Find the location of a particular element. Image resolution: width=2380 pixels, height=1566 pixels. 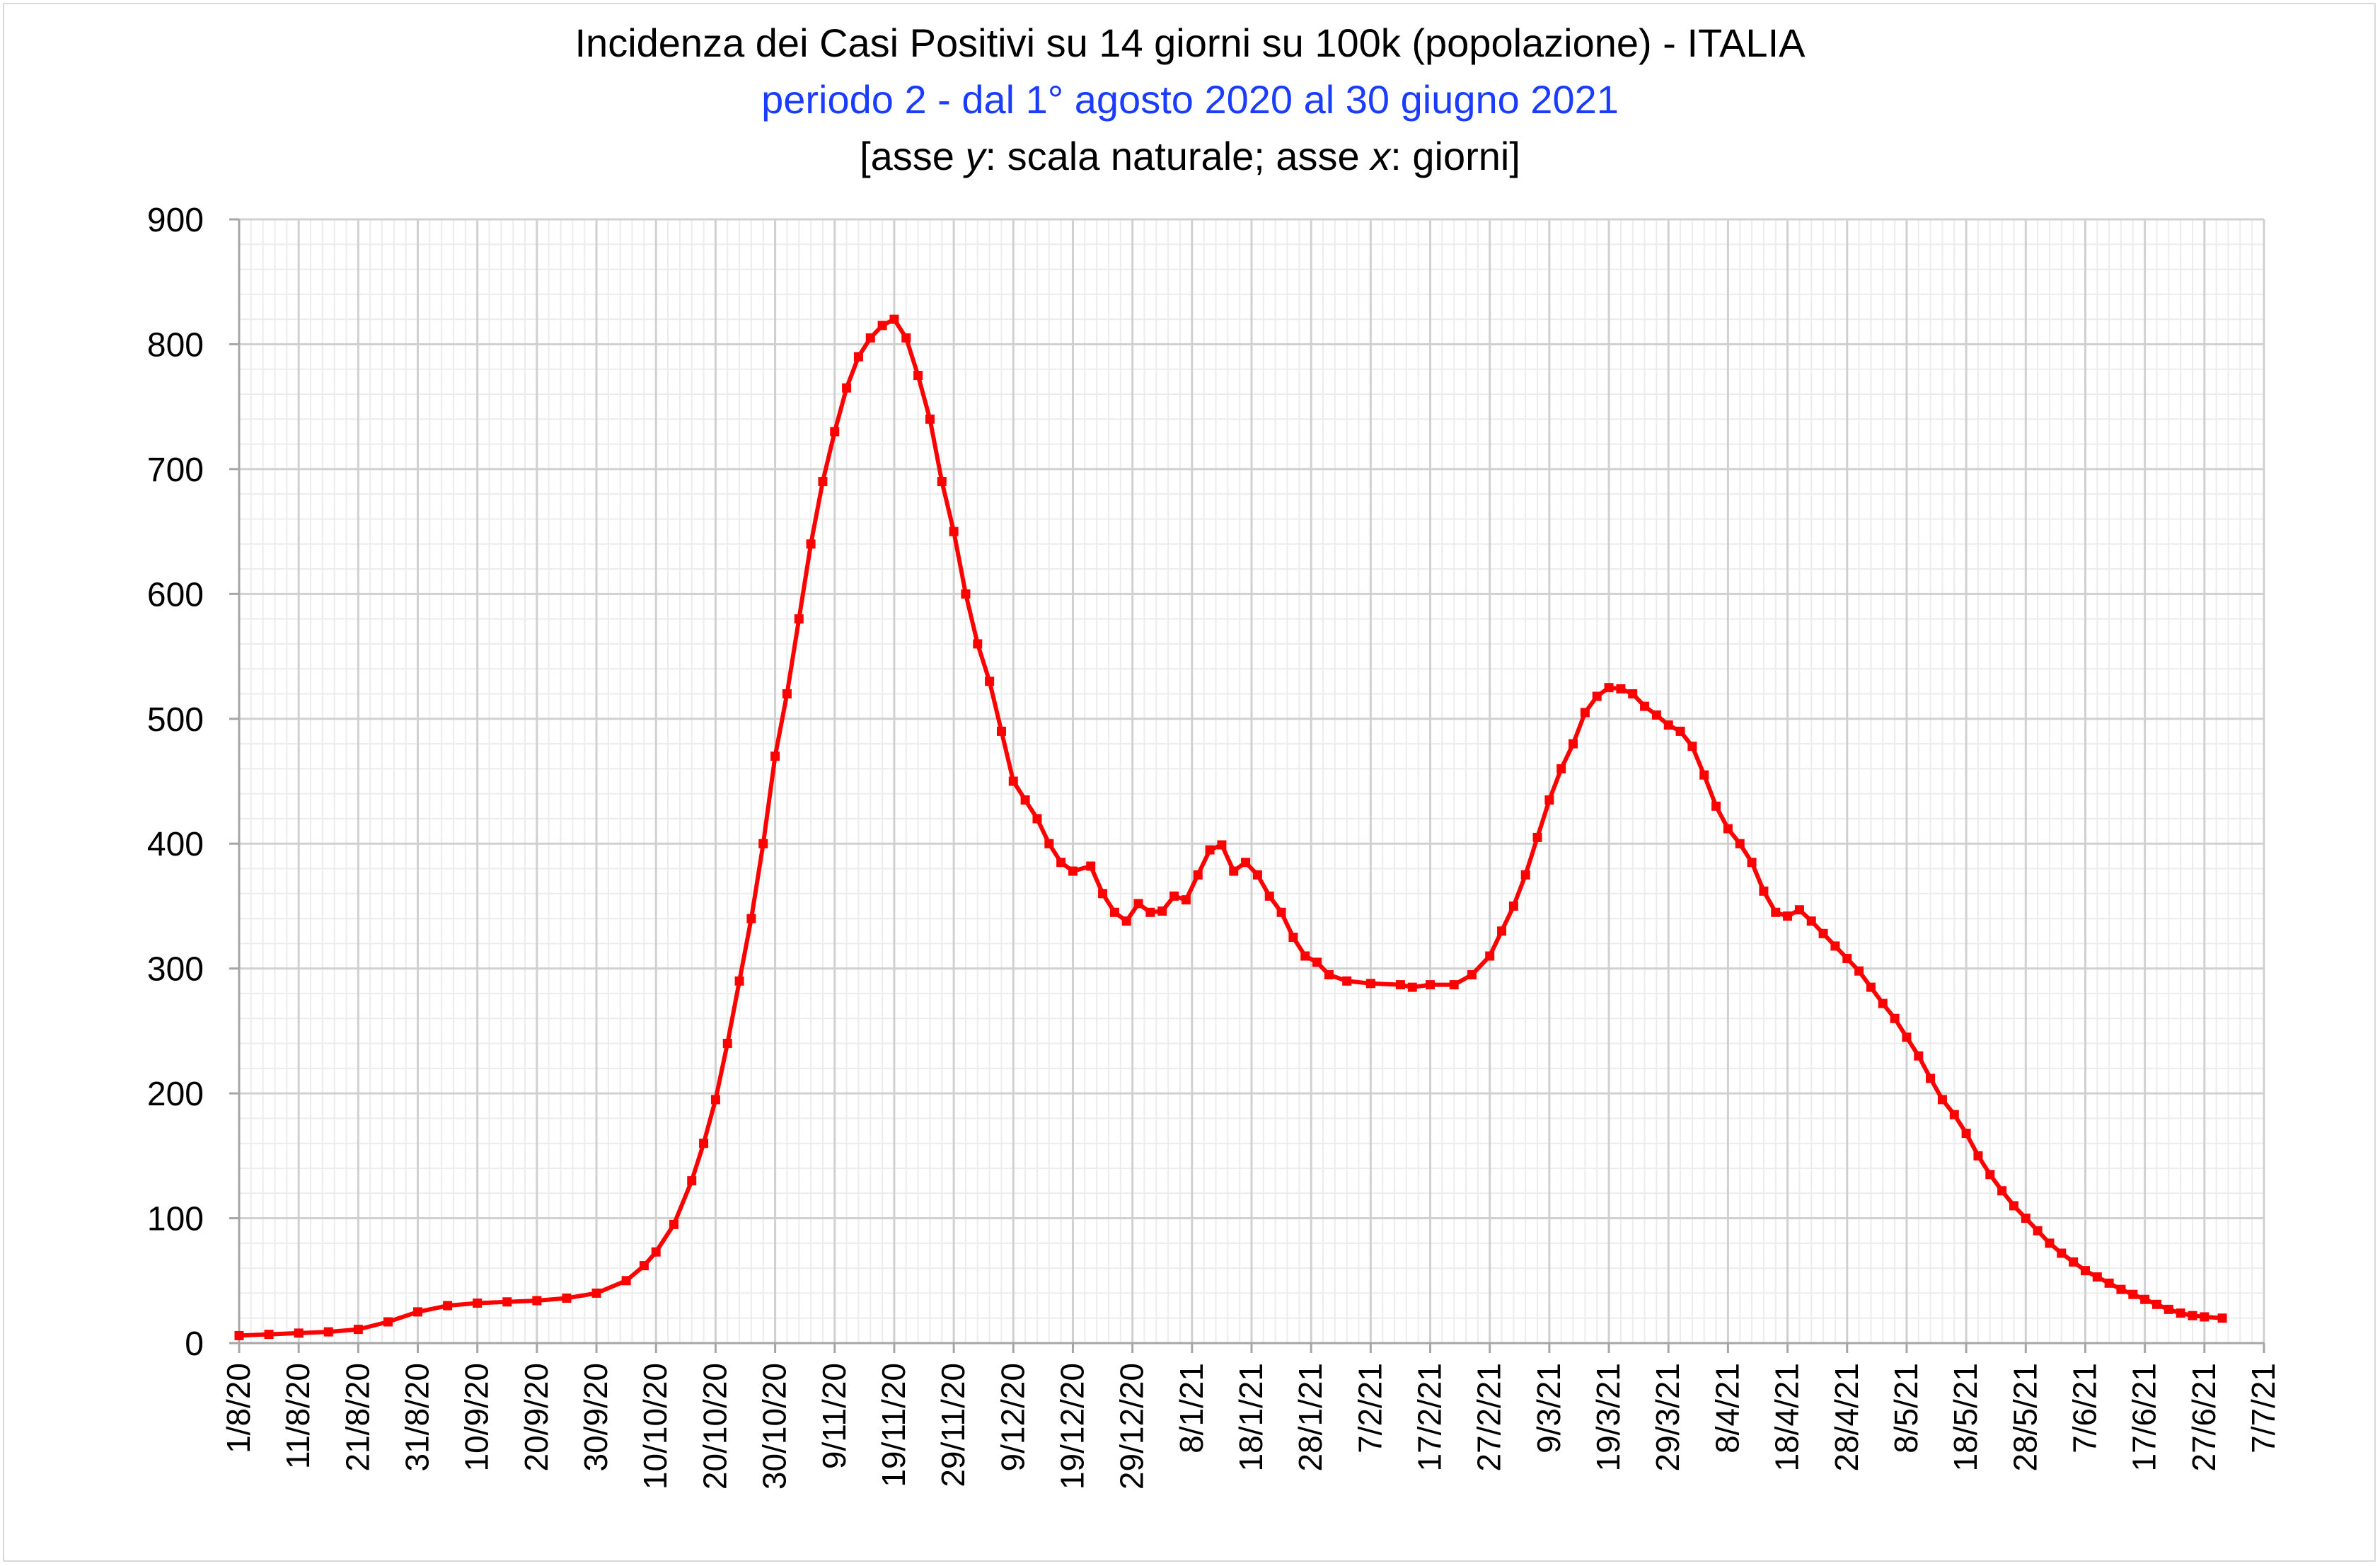

x-tick-label: 21/8/20 is located at coordinates (358, 1417).